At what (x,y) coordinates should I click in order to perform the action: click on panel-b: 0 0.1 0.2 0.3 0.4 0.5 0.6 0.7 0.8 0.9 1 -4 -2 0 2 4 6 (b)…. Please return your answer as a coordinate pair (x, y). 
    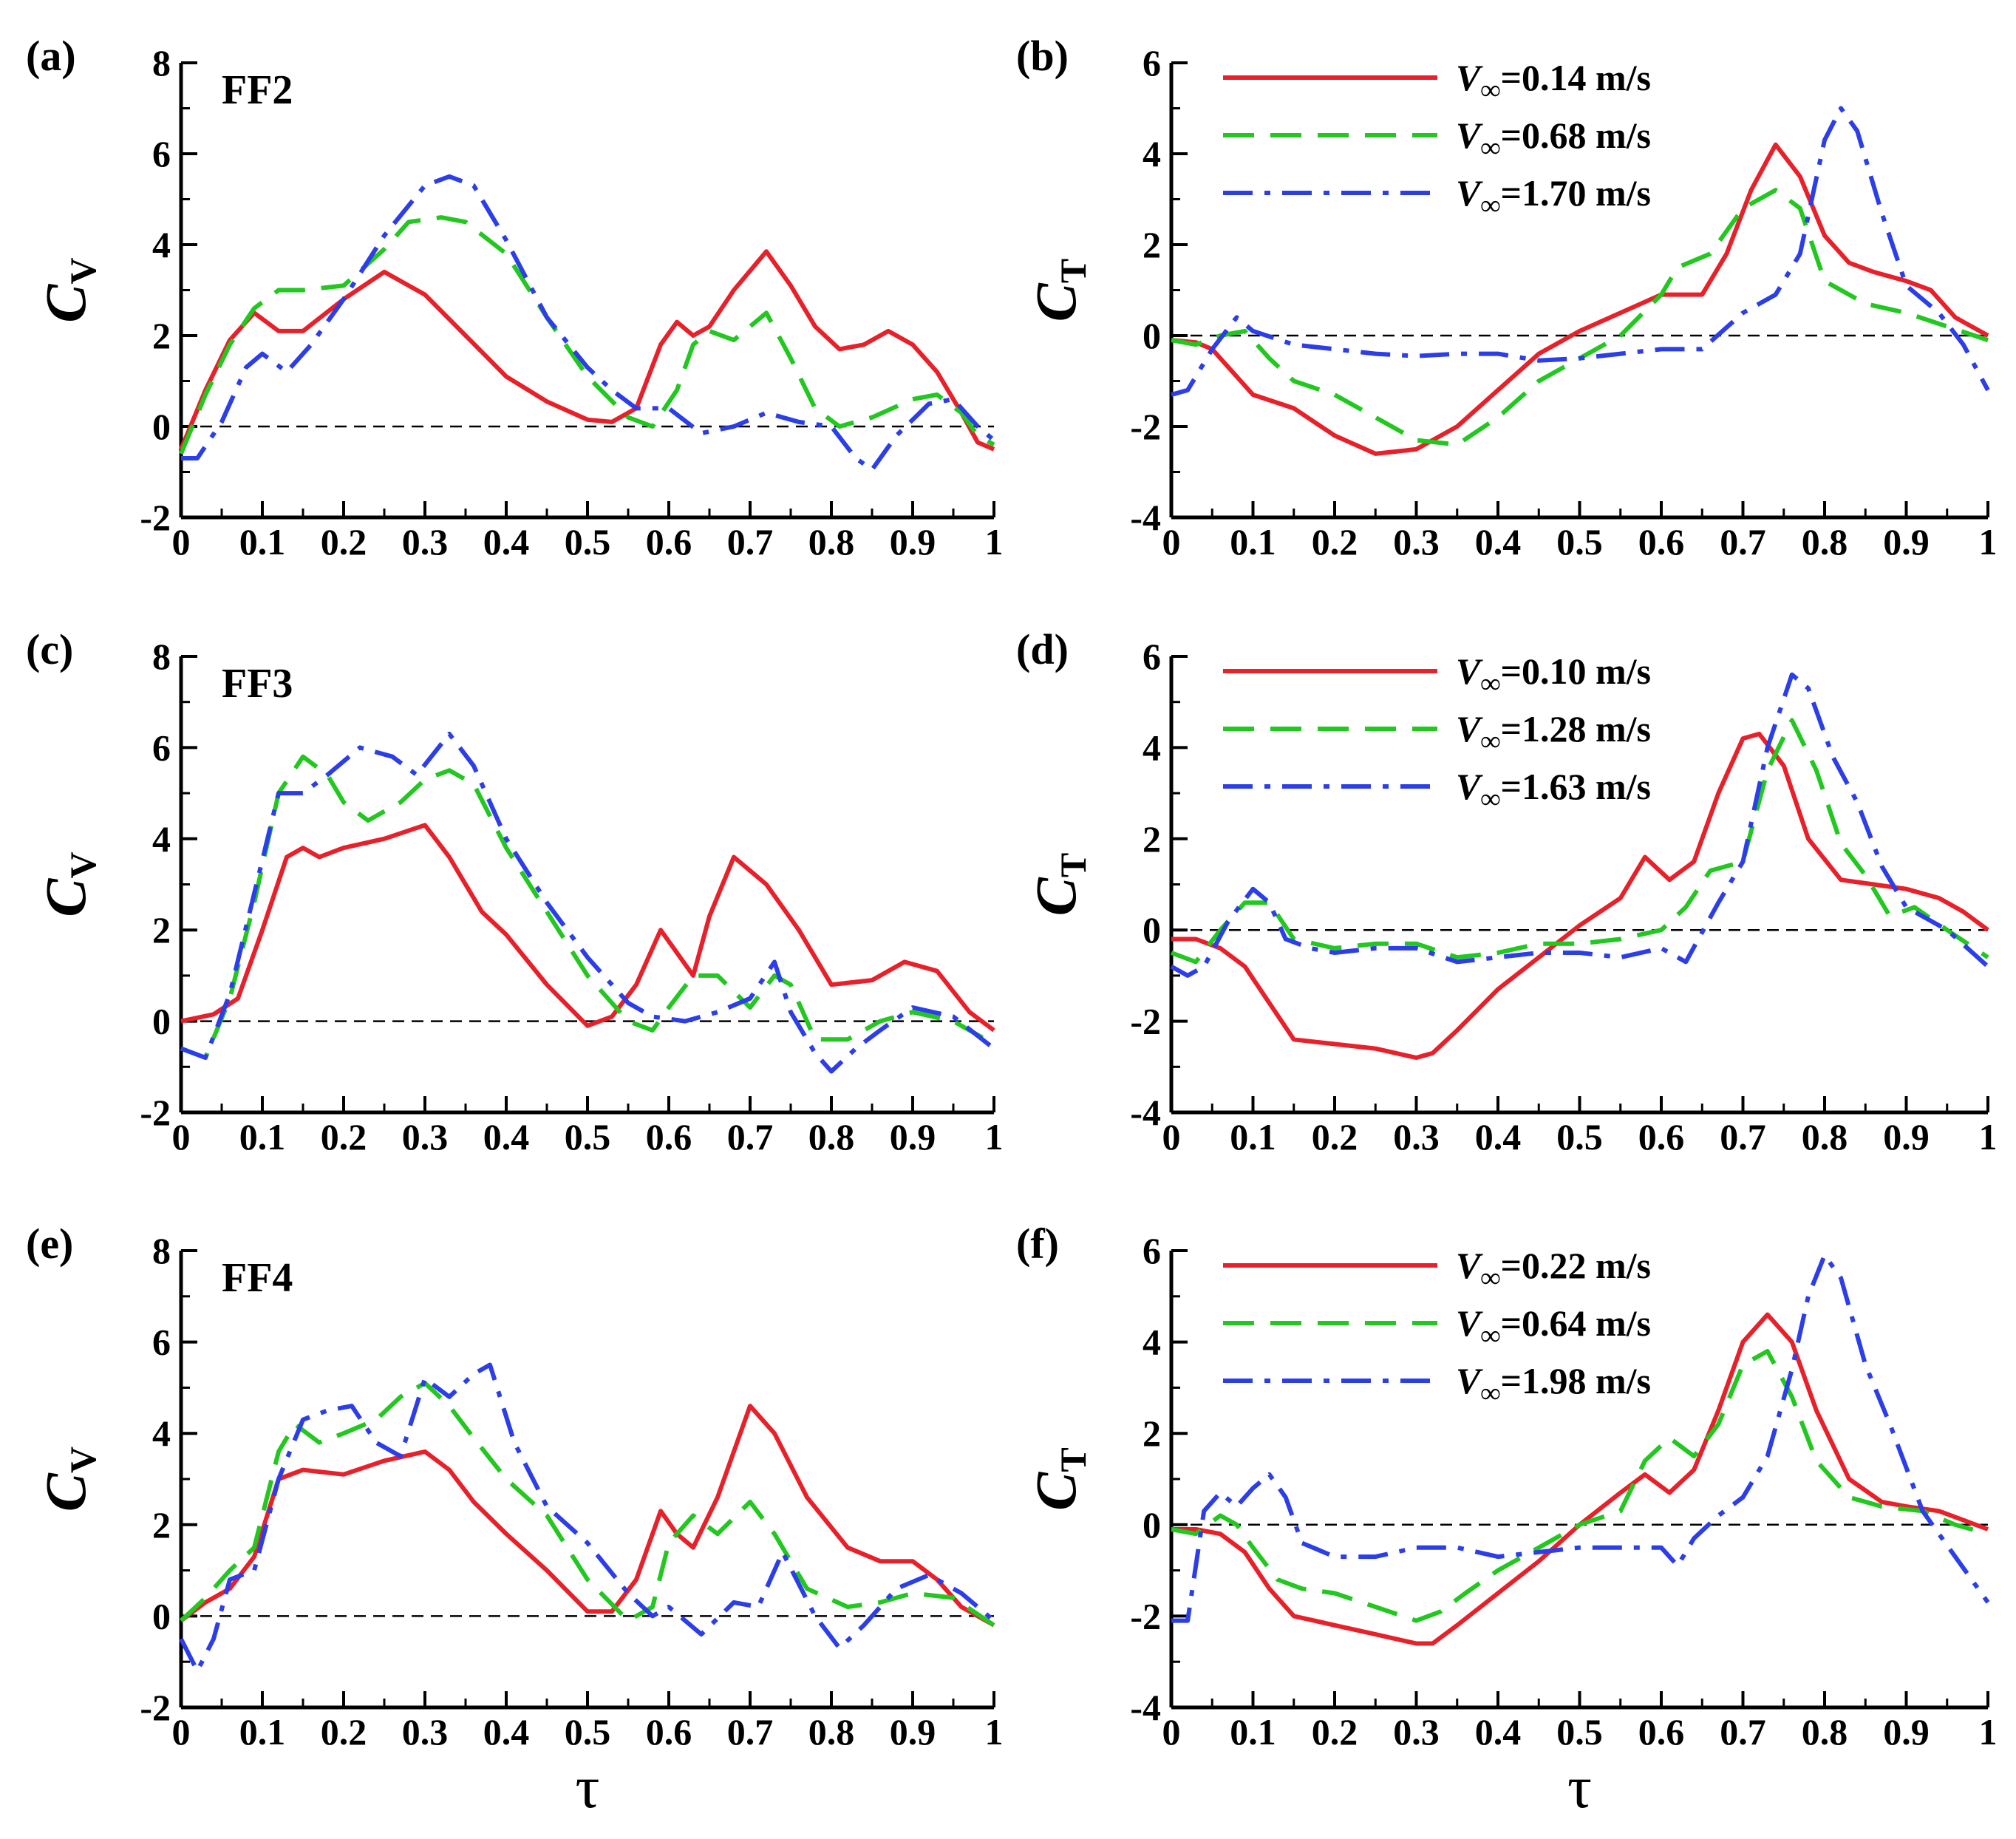
    Looking at the image, I should click on (1507, 297).